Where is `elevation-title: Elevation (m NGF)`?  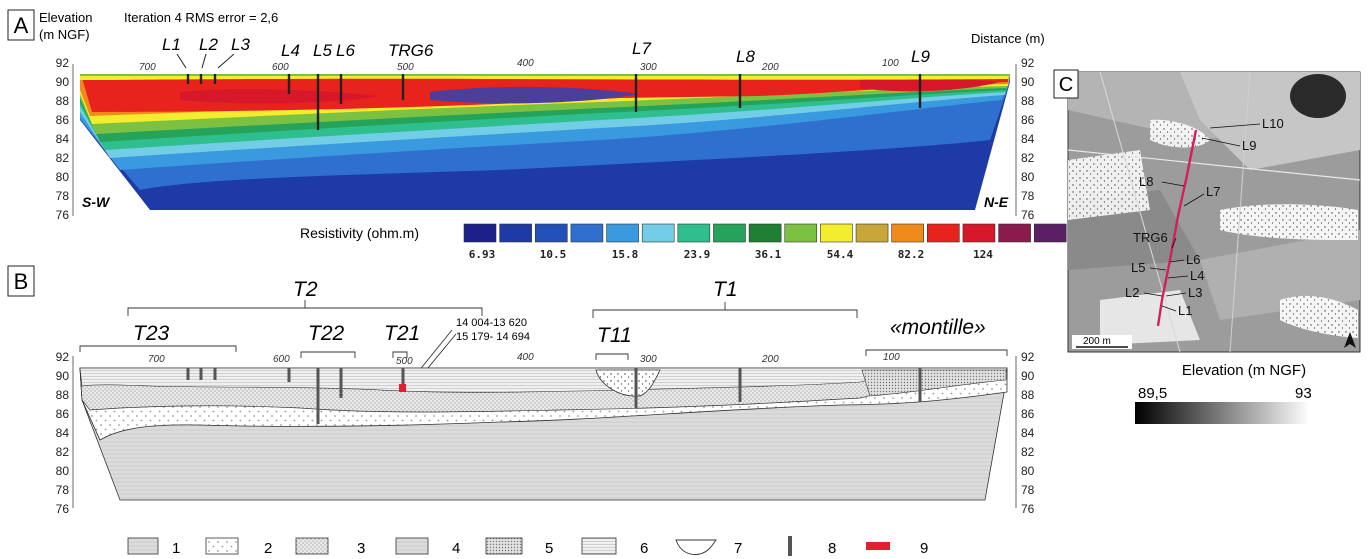 elevation-title: Elevation (m NGF) is located at coordinates (1244, 370).